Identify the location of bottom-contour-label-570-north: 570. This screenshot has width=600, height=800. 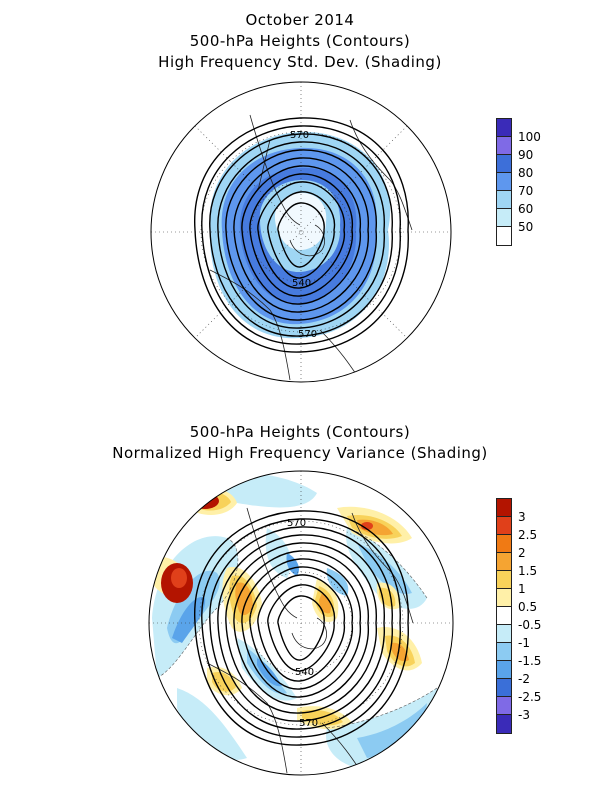
(296, 523).